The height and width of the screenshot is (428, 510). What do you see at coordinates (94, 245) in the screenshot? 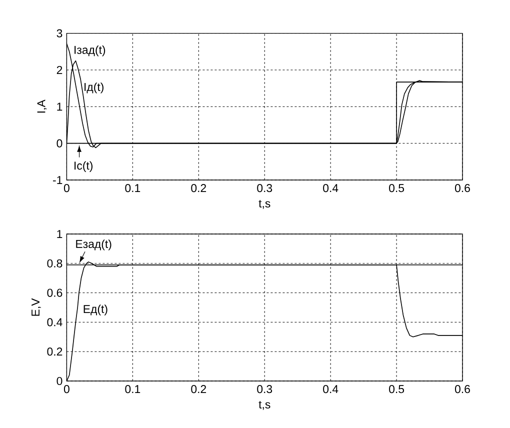
I see `series-label: Eзад(t)` at bounding box center [94, 245].